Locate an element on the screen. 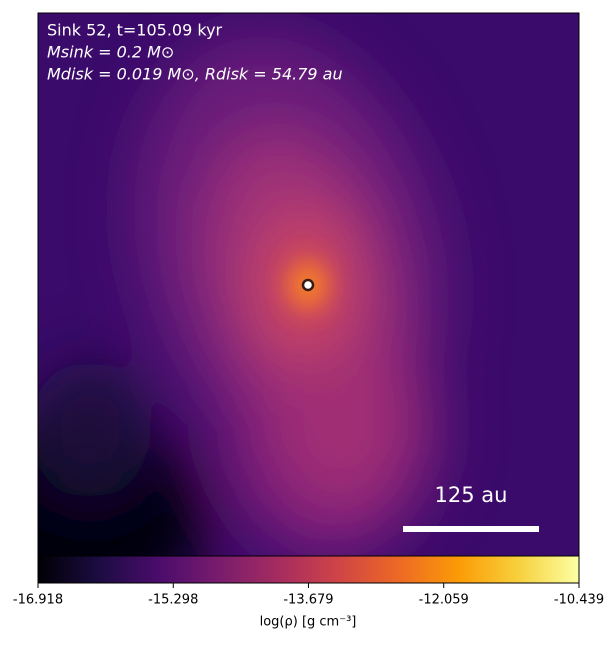 The width and height of the screenshot is (615, 648). colorbar-tick-label: -10.439 is located at coordinates (579, 600).